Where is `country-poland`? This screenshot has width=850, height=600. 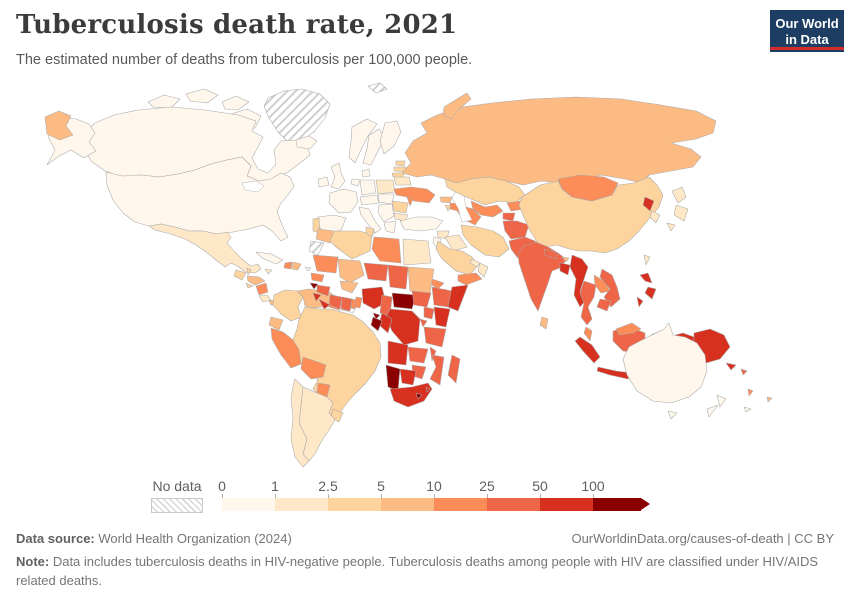 country-poland is located at coordinates (385, 187).